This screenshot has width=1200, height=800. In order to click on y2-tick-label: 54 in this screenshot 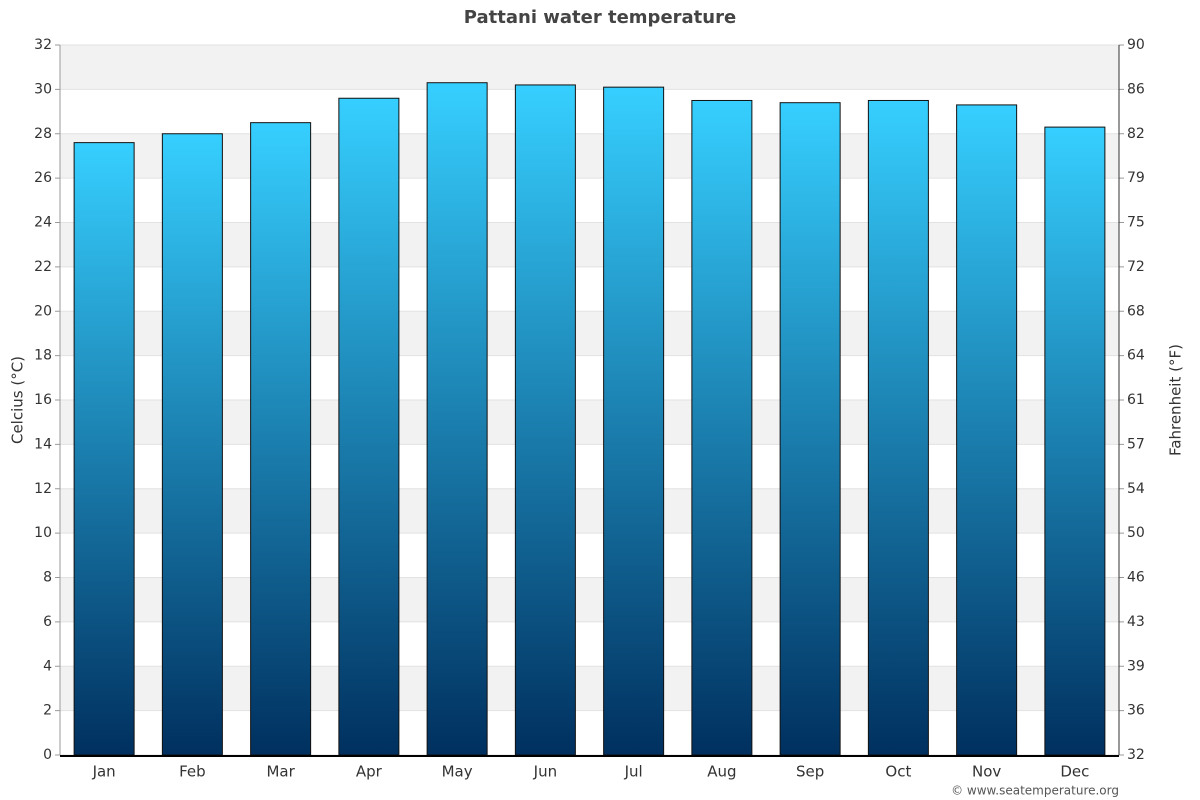, I will do `click(1136, 489)`.